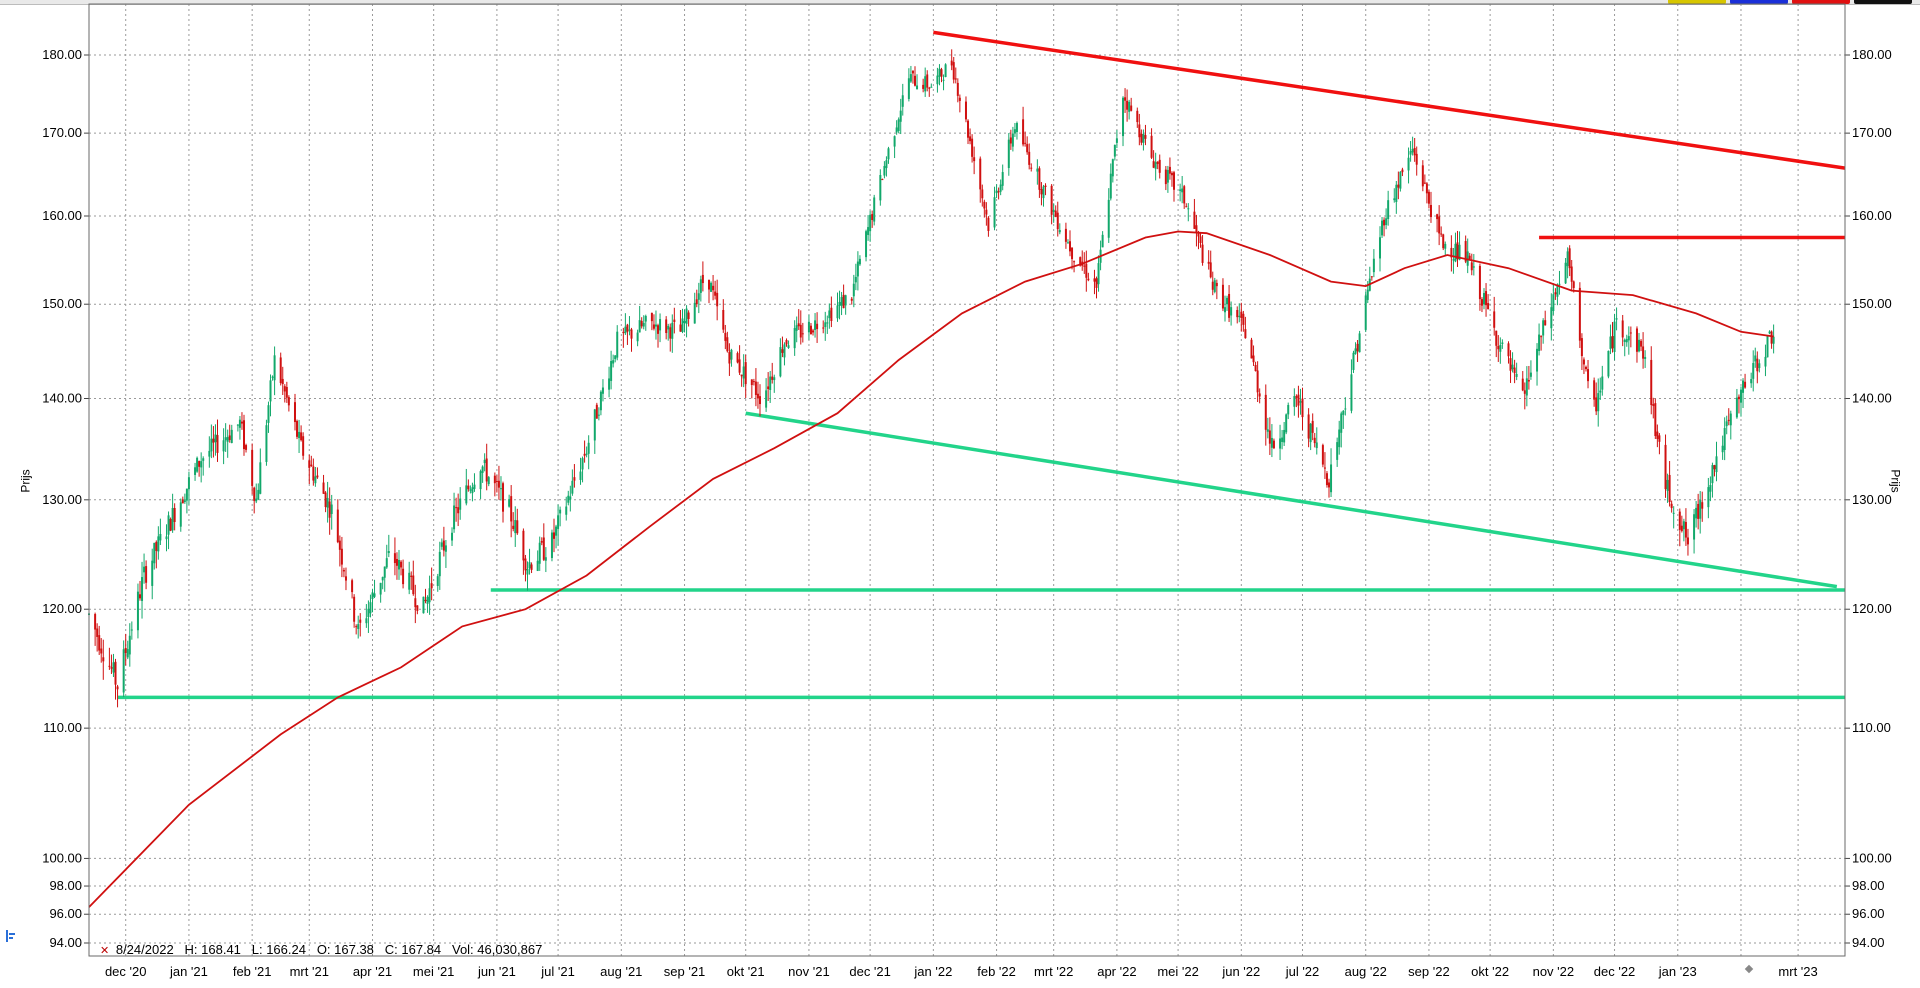 The image size is (1920, 988). I want to click on close-x-icon: ✕, so click(105, 951).